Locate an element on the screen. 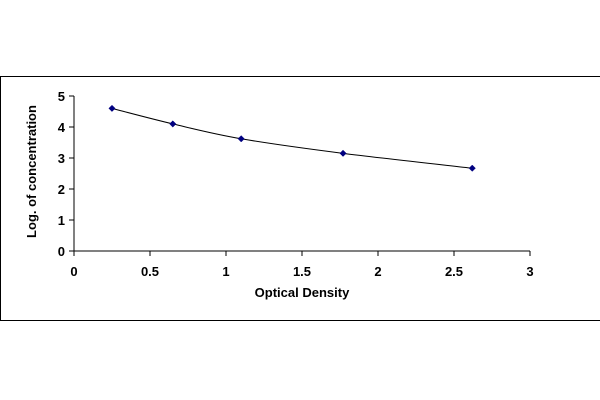 The height and width of the screenshot is (400, 600). x-tick-label: 0.5 is located at coordinates (150, 271).